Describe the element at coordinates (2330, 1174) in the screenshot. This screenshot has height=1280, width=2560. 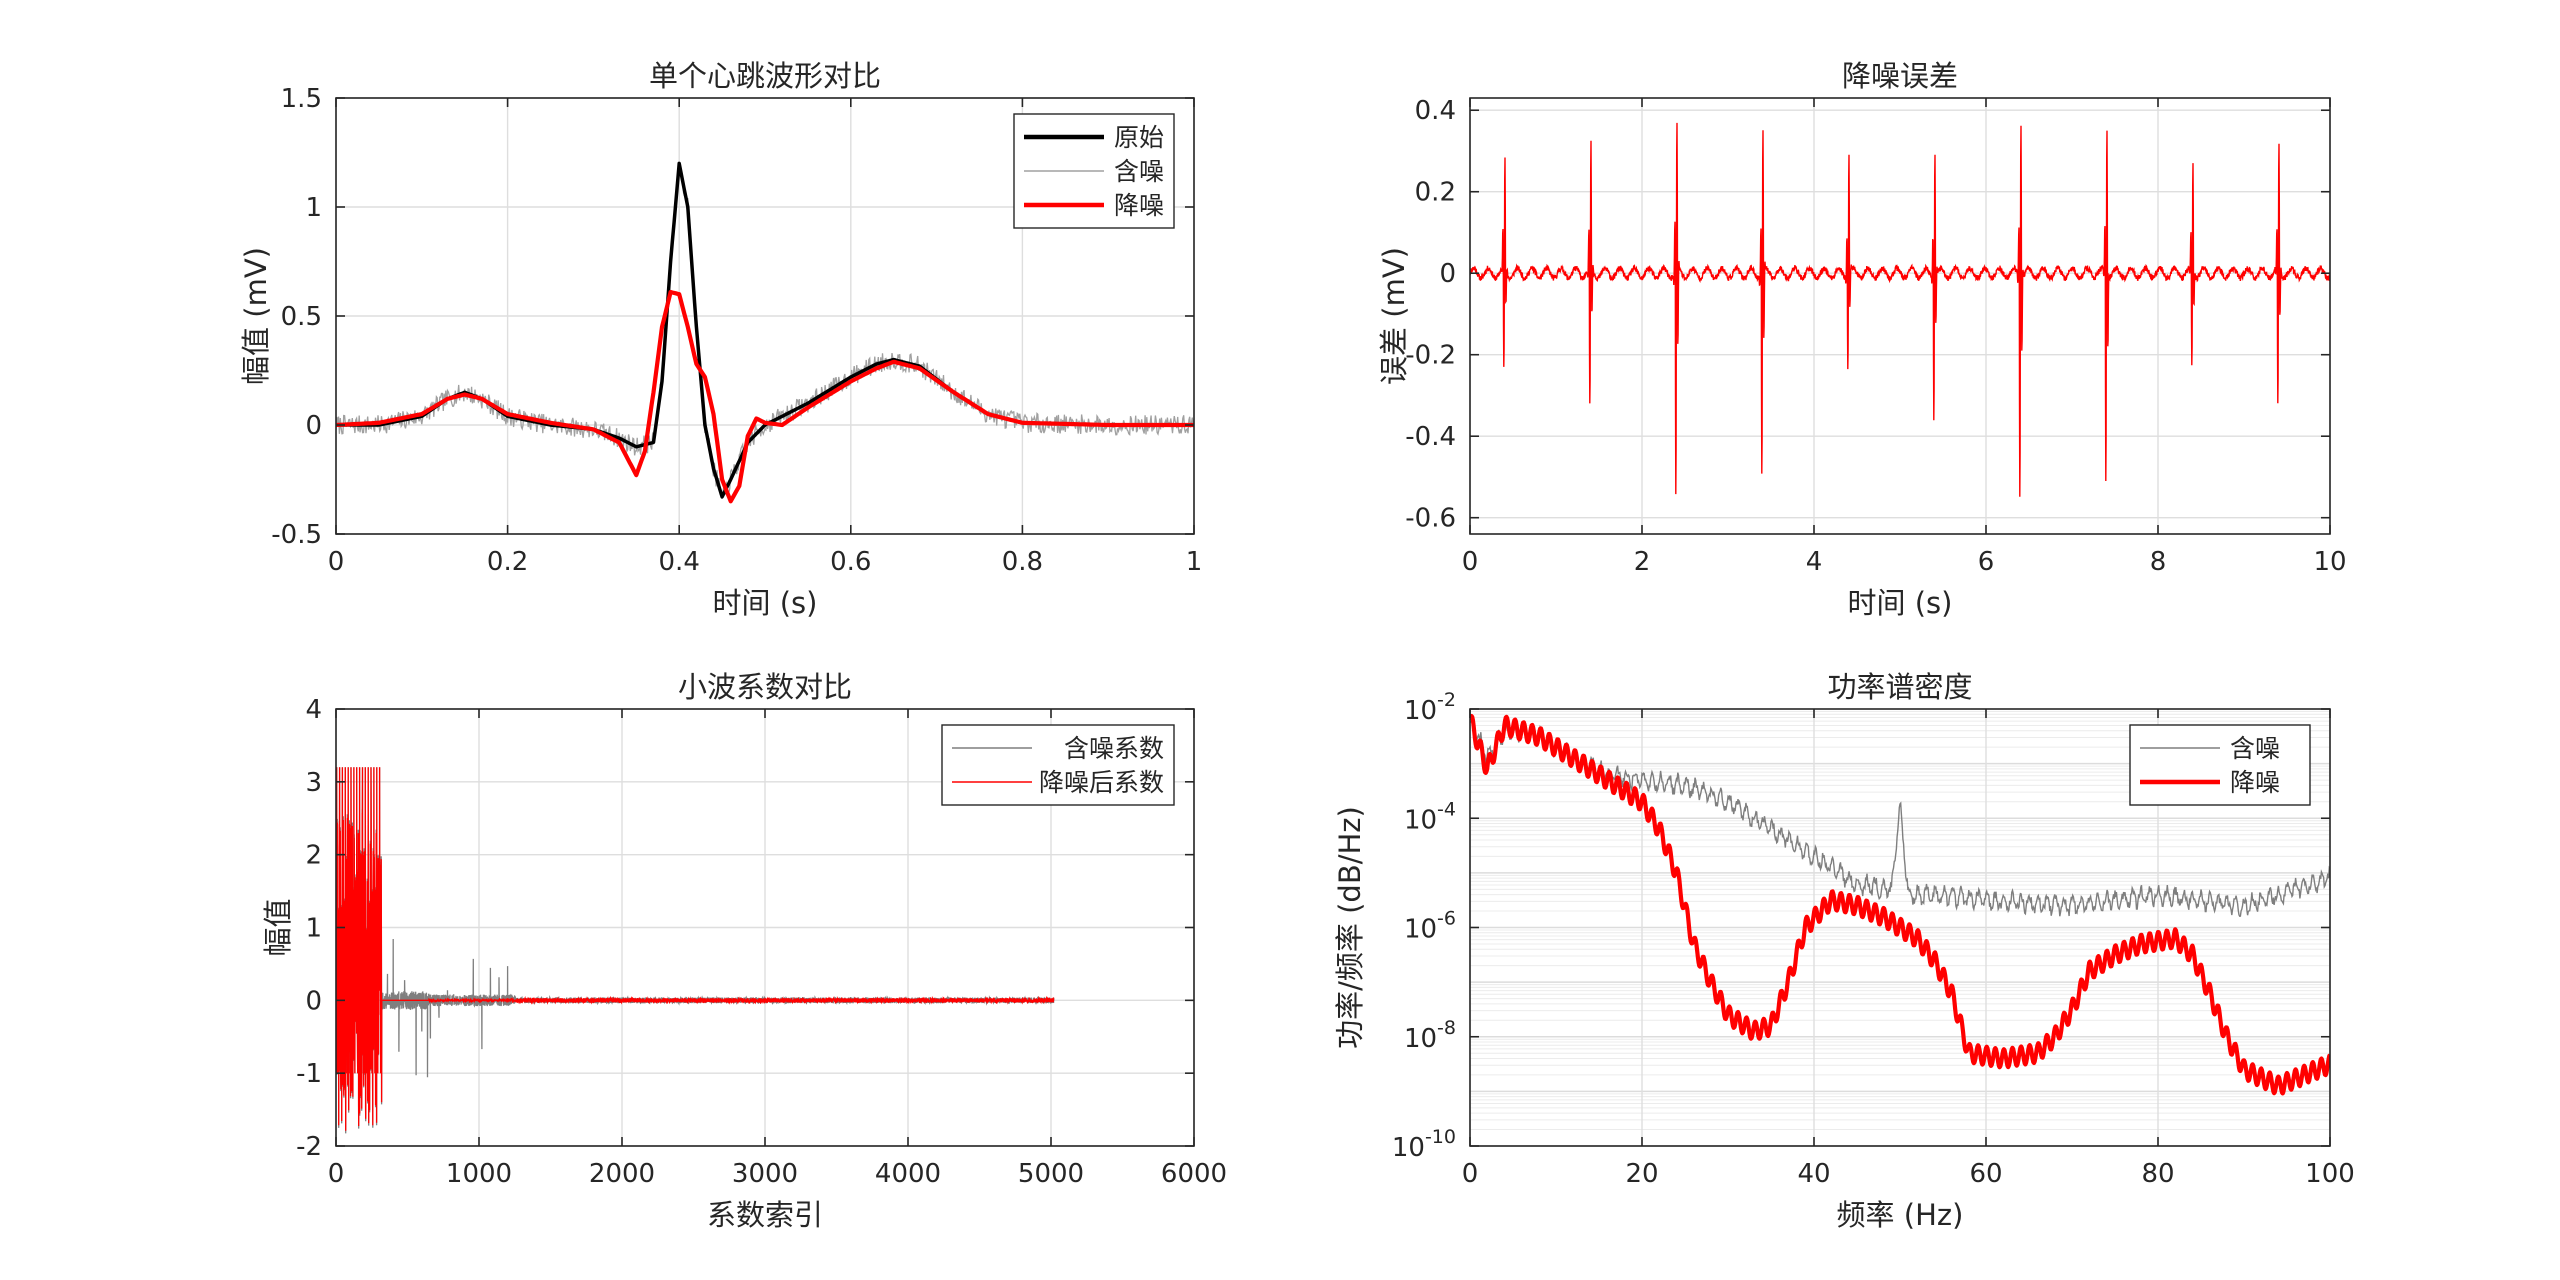
I see `p4-xtick-label: 100` at that location.